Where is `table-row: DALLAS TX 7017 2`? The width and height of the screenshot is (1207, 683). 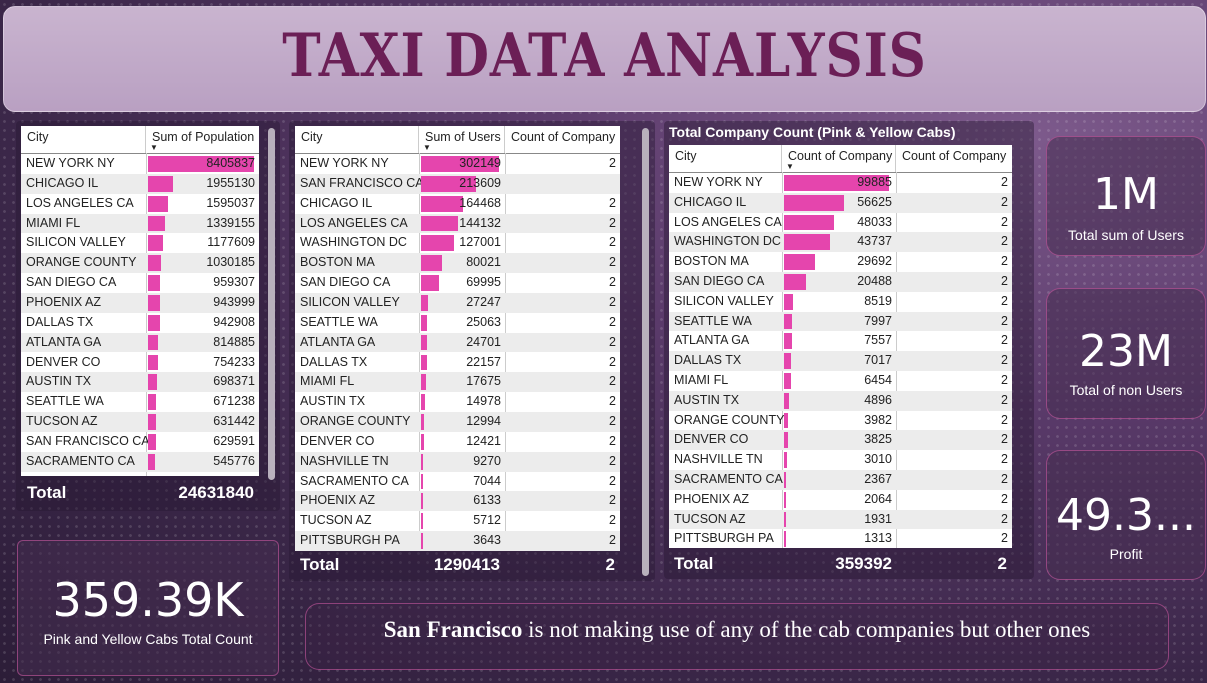 table-row: DALLAS TX 7017 2 is located at coordinates (840, 361).